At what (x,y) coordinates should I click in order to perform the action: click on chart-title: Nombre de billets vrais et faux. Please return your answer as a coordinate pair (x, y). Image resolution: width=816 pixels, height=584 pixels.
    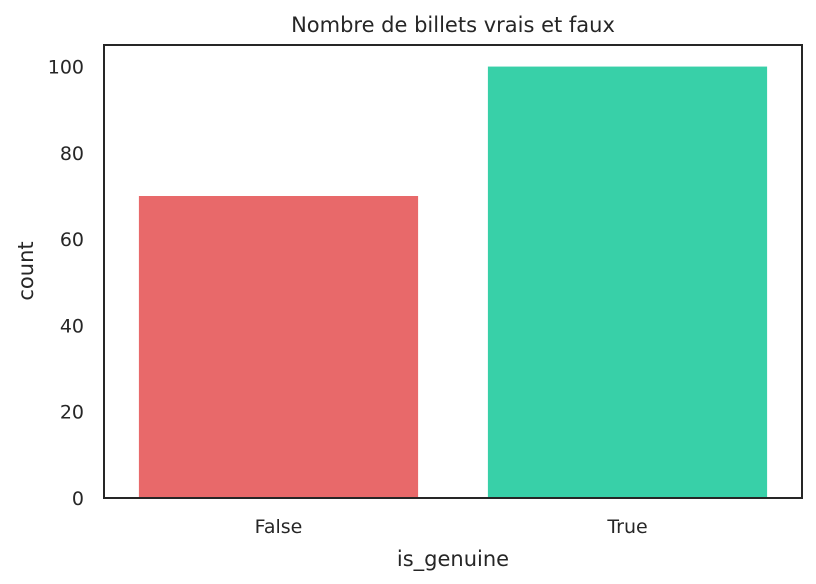
    Looking at the image, I should click on (453, 25).